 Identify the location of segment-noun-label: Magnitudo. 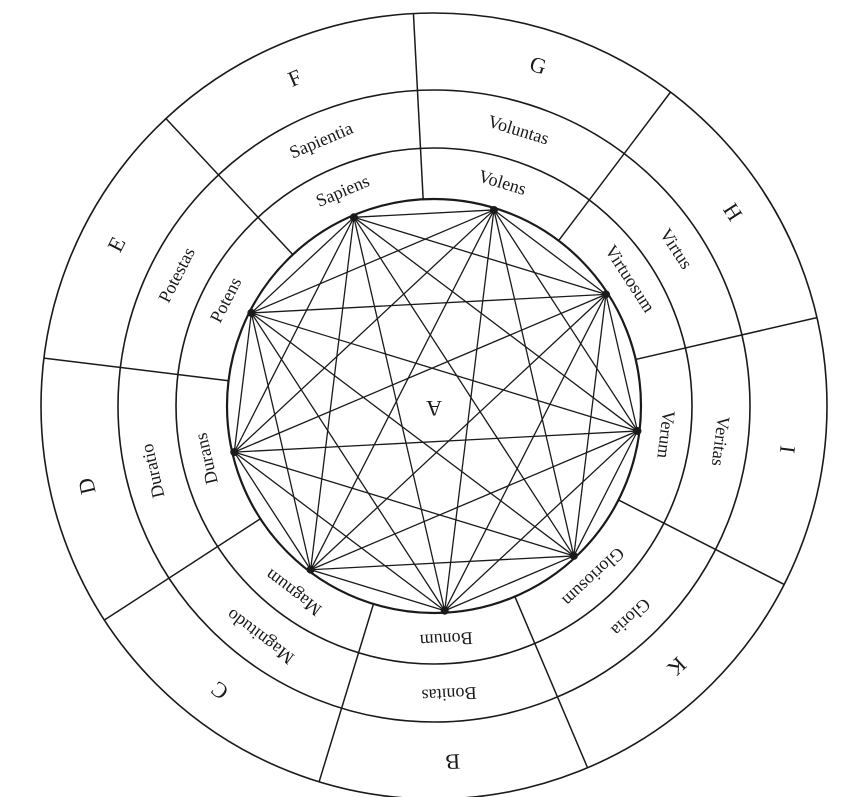
(260, 637).